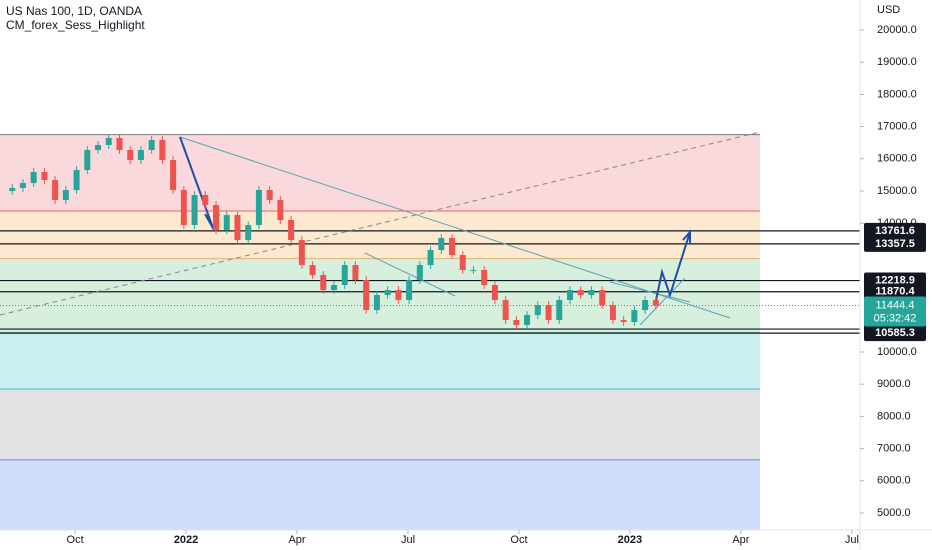 This screenshot has height=550, width=932. What do you see at coordinates (894, 416) in the screenshot?
I see `y-tick-label: 8000.0` at bounding box center [894, 416].